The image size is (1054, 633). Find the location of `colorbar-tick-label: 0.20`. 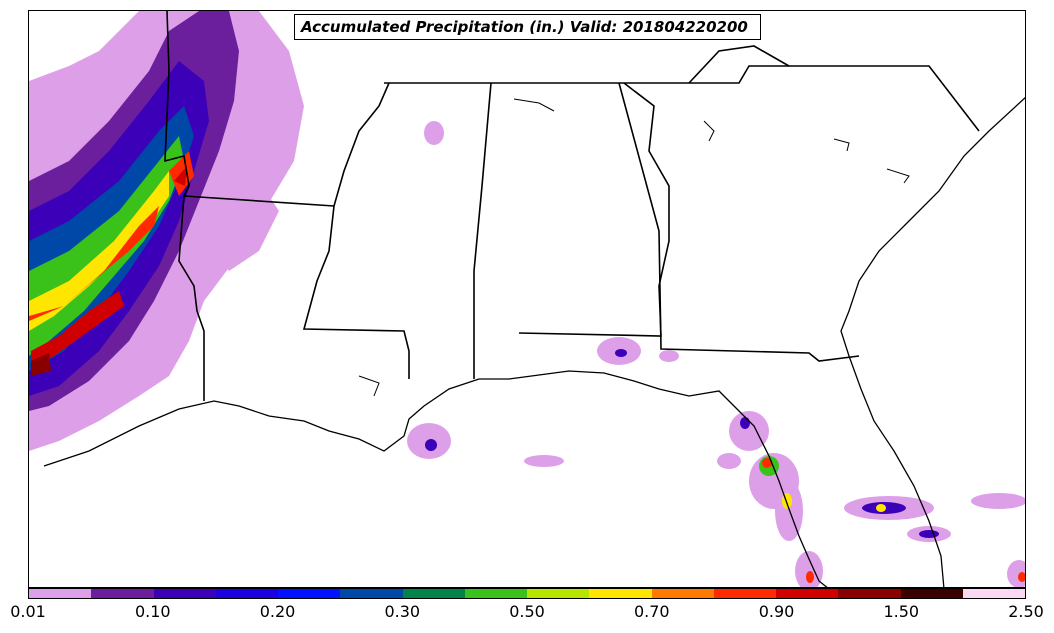

colorbar-tick-label: 0.20 is located at coordinates (277, 611).